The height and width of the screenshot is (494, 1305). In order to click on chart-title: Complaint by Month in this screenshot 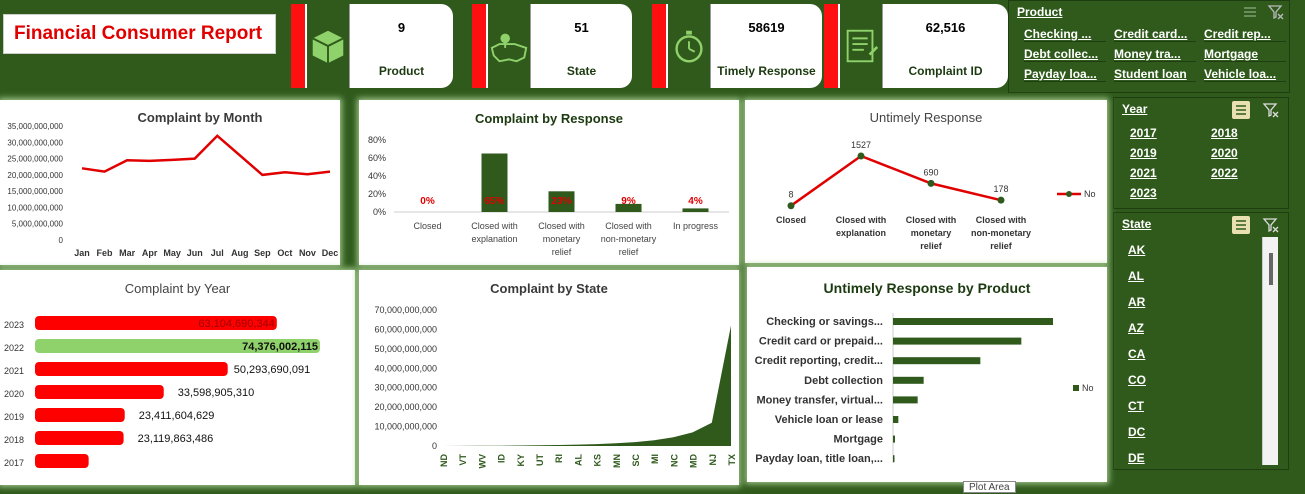, I will do `click(200, 117)`.